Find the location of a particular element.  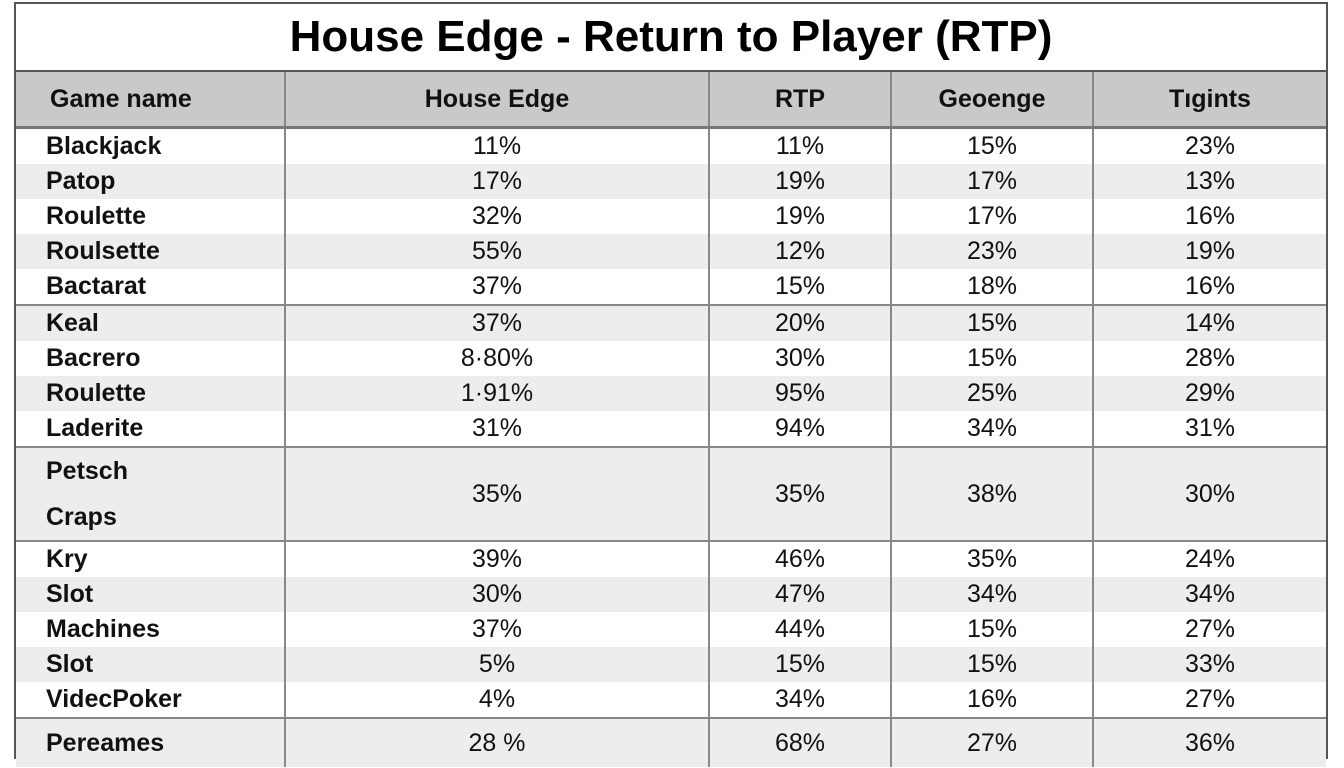

value-cell: 47% is located at coordinates (799, 594).